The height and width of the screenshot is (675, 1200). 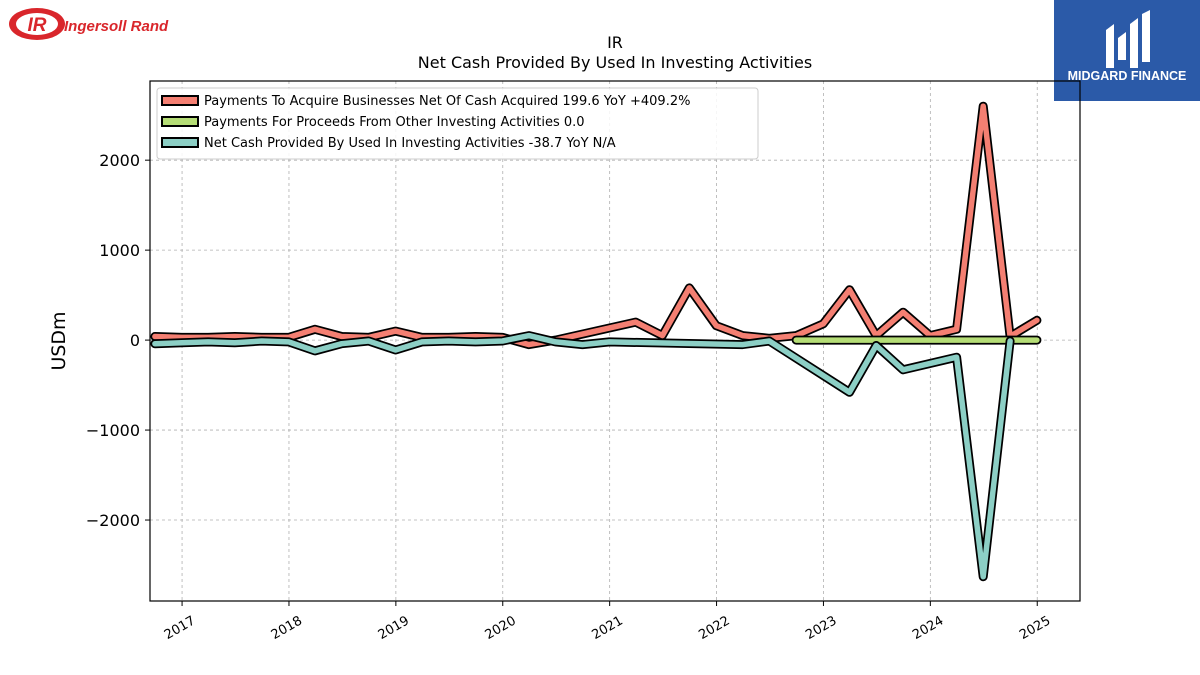 What do you see at coordinates (287, 628) in the screenshot?
I see `x-tick-label: 2018` at bounding box center [287, 628].